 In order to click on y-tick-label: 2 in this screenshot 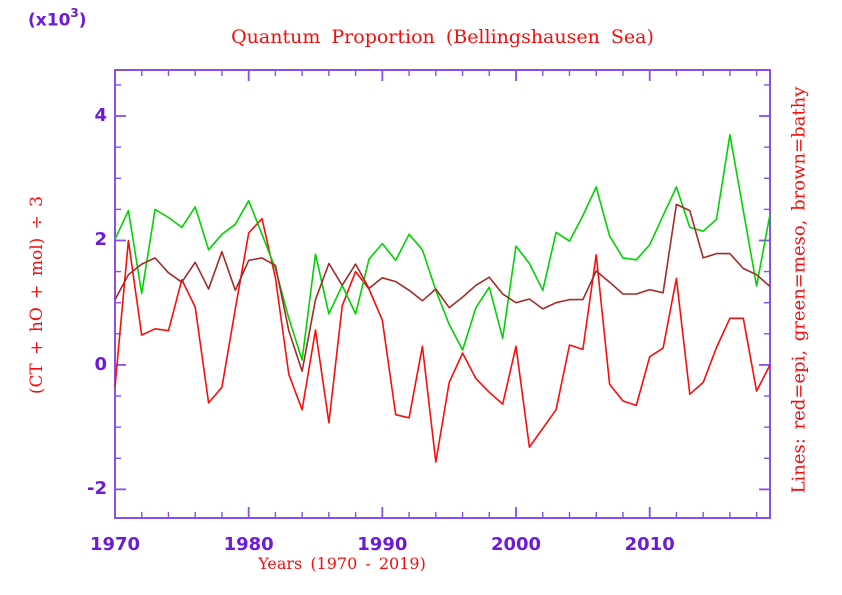, I will do `click(100, 240)`.